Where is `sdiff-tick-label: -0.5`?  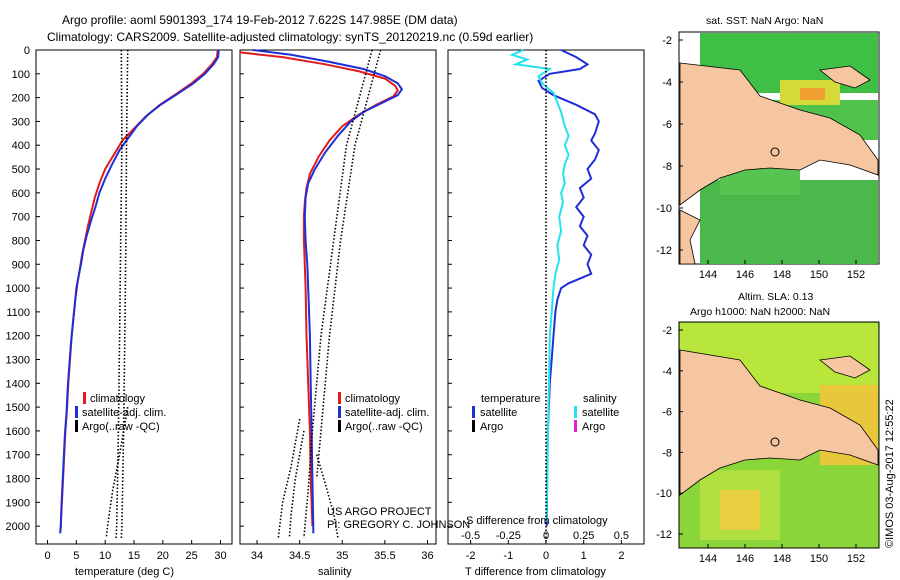
sdiff-tick-label: -0.5 is located at coordinates (470, 536).